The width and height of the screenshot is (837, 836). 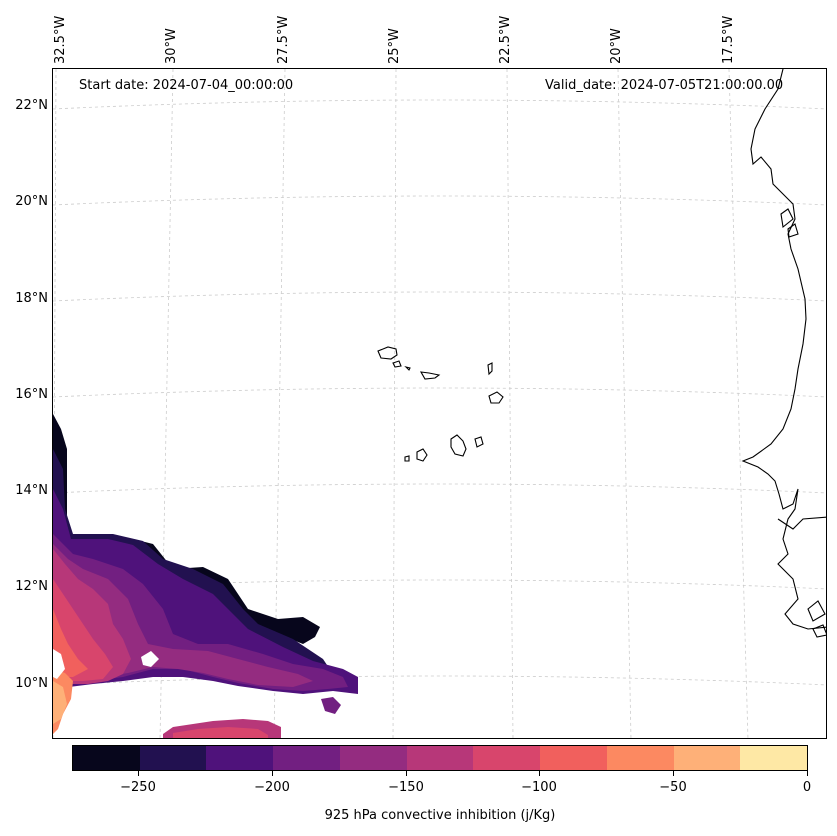 I want to click on valid-date-label: Valid_date: 2024-07-05T21:00:00.00, so click(x=664, y=85).